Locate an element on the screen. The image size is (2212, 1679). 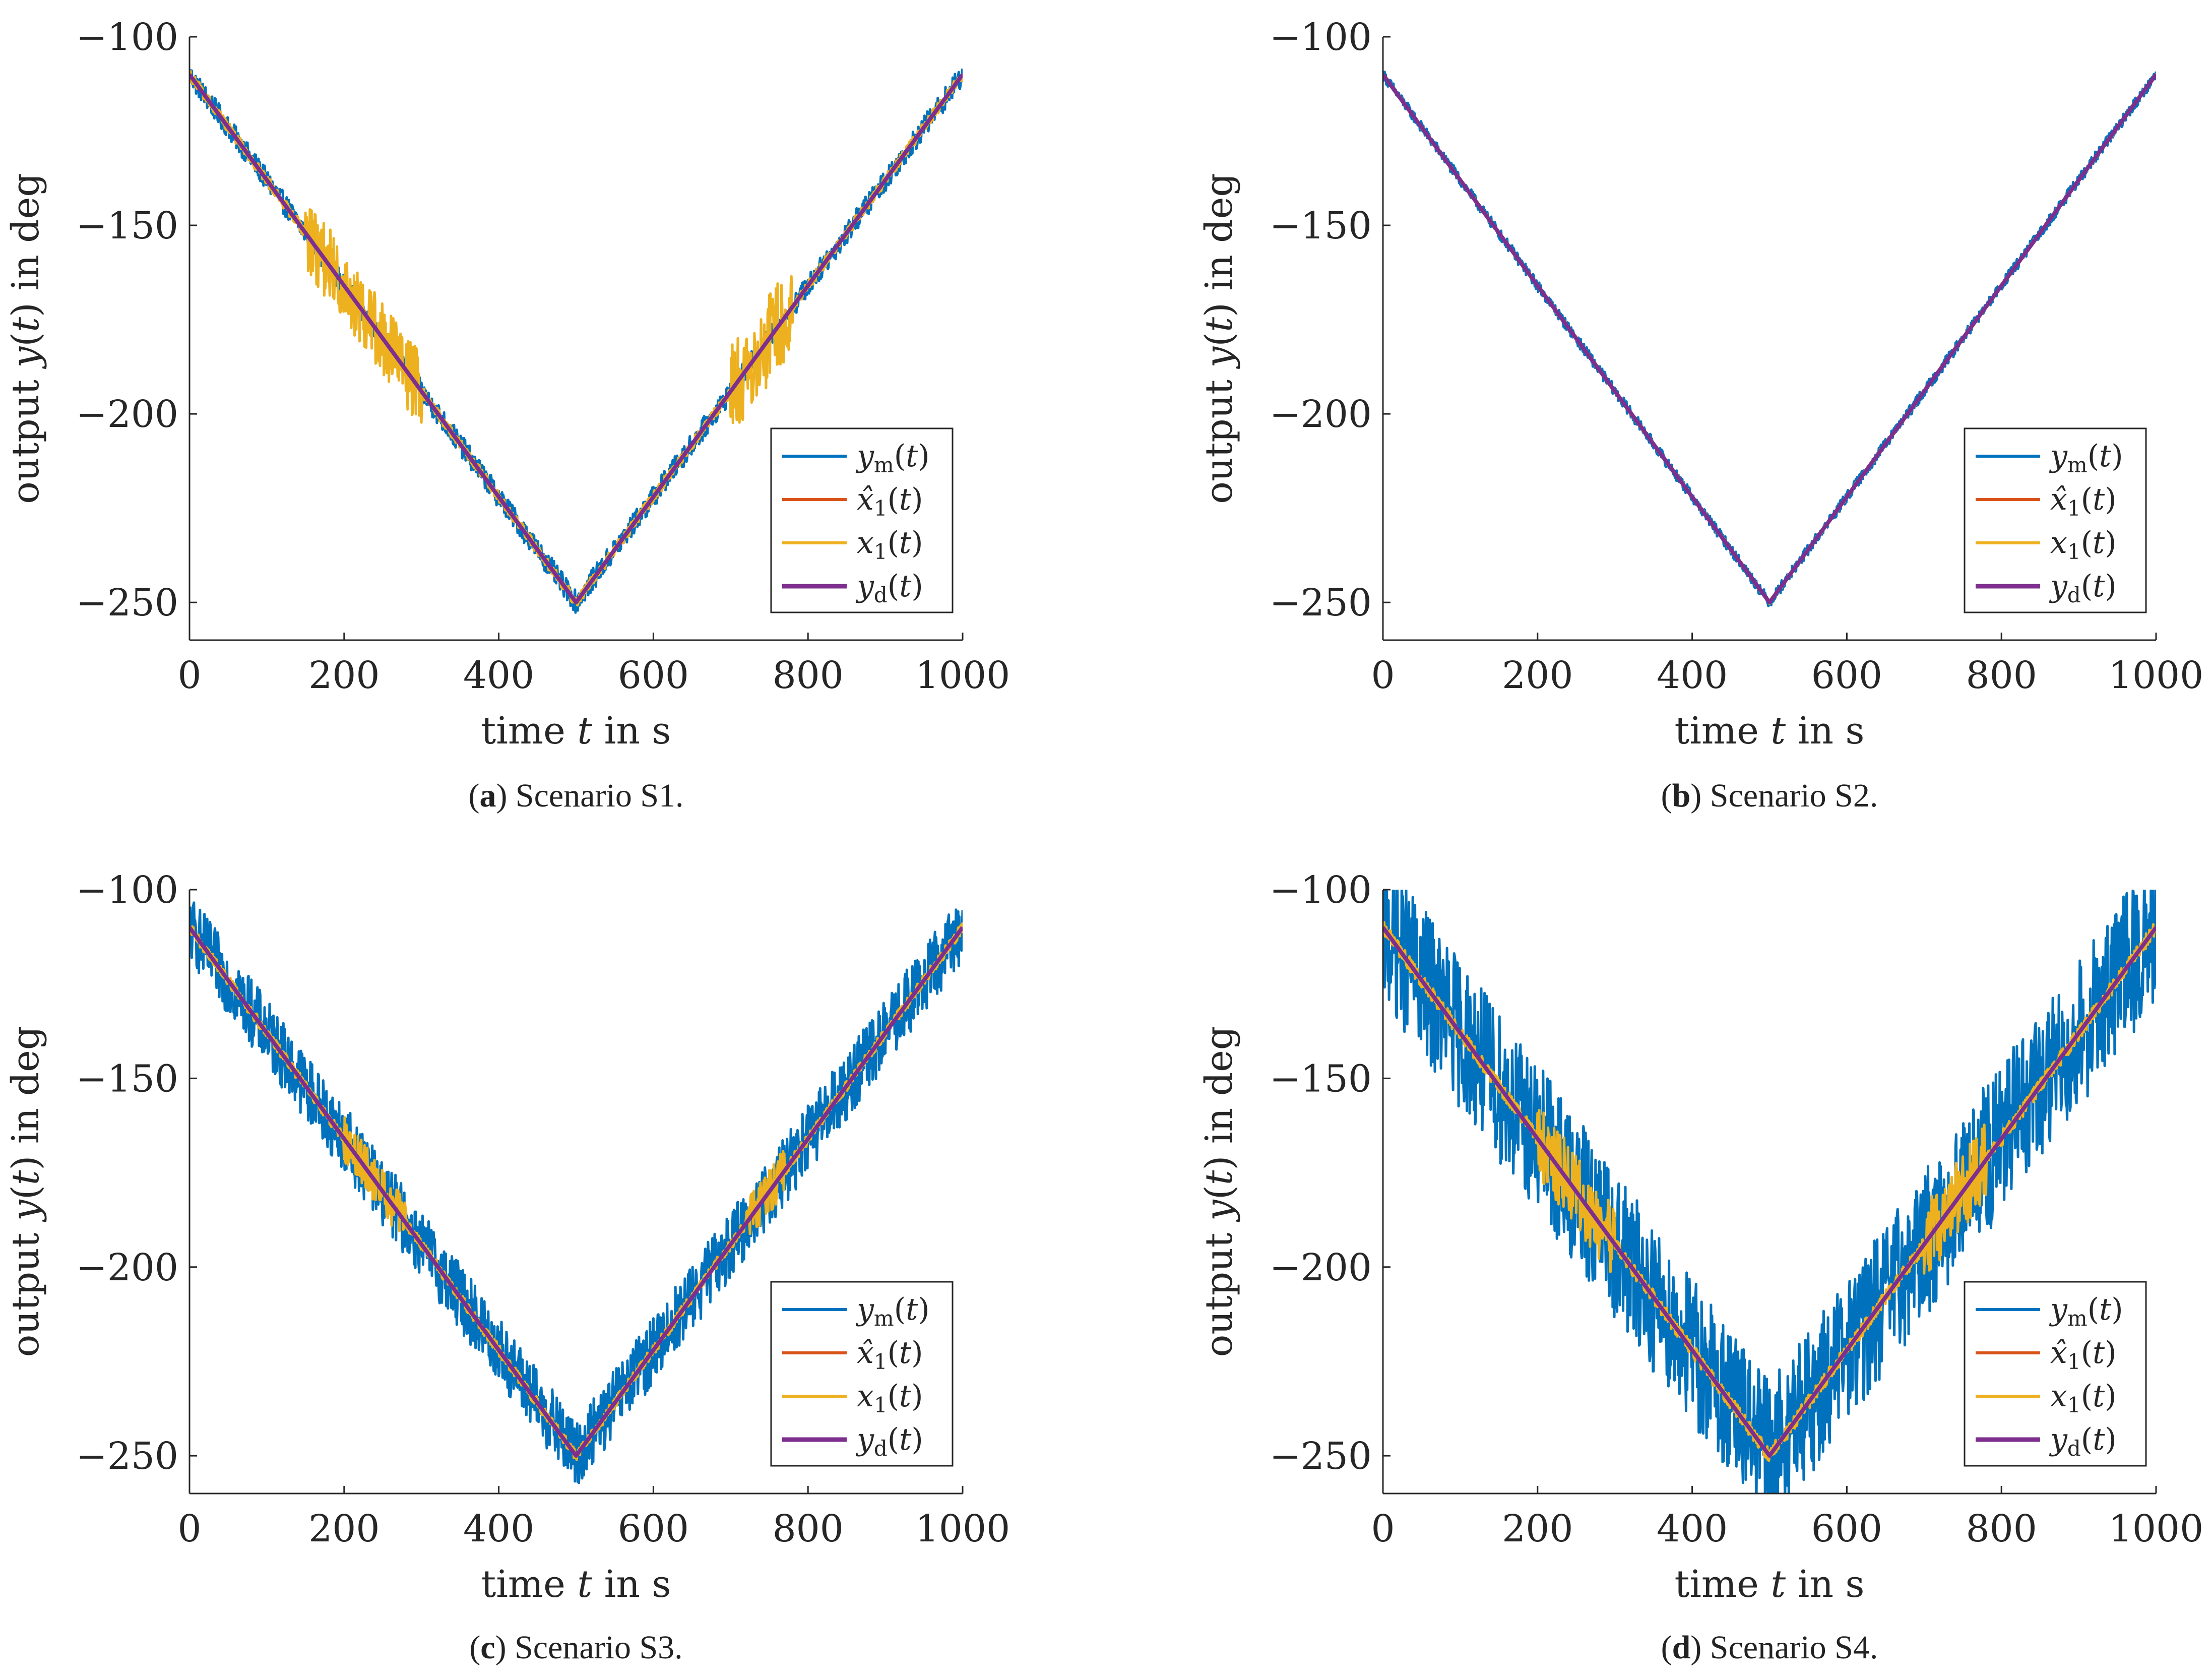
panel-caption: (b) Scenario S2. is located at coordinates (1769, 795).